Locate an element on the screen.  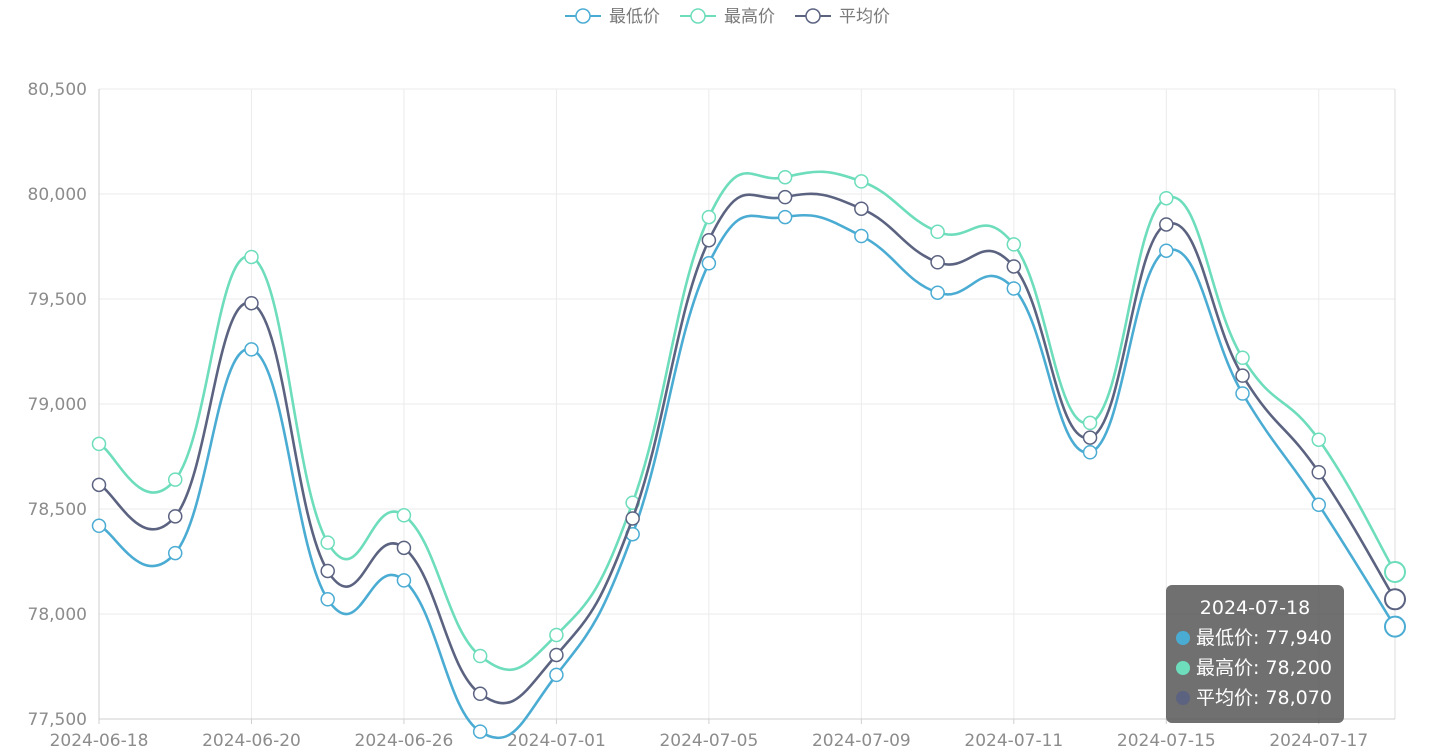
x-tick-label-7: 2024-07-15 is located at coordinates (1166, 741).